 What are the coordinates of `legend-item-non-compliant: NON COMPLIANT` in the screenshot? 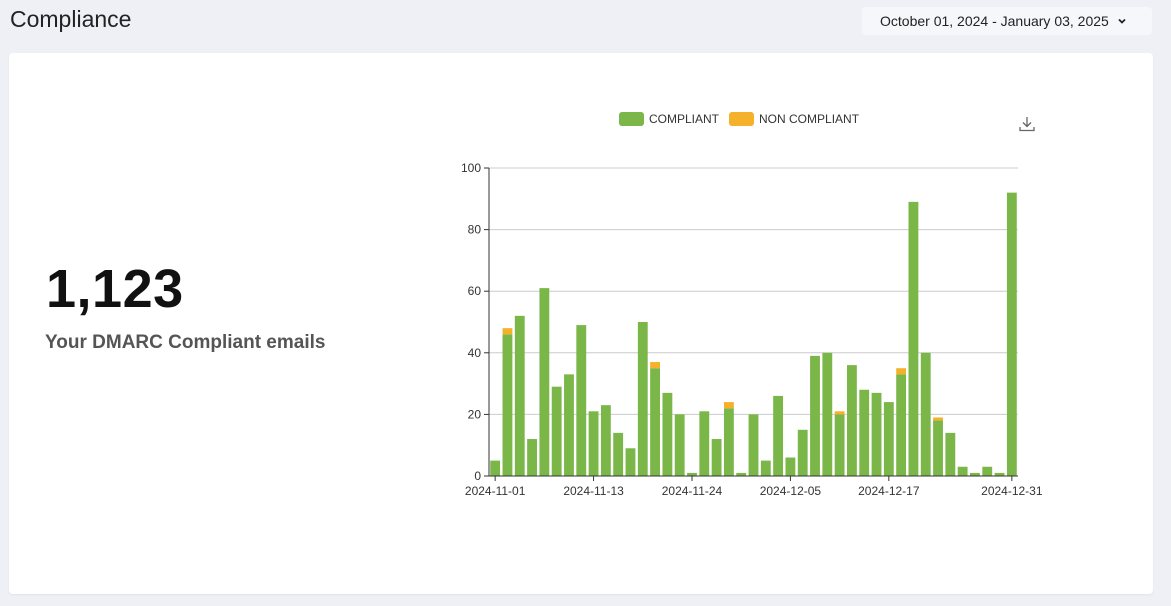 It's located at (794, 119).